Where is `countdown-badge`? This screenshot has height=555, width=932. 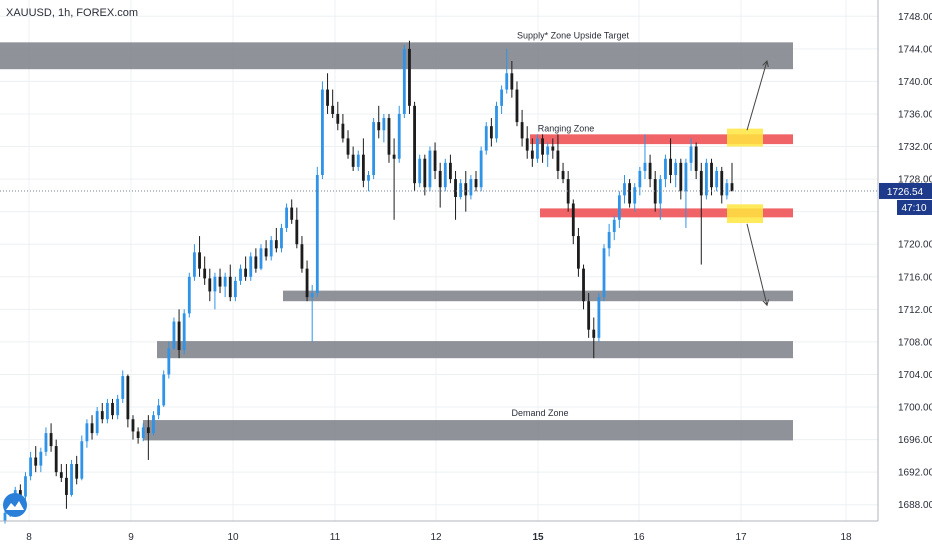
countdown-badge is located at coordinates (914, 207).